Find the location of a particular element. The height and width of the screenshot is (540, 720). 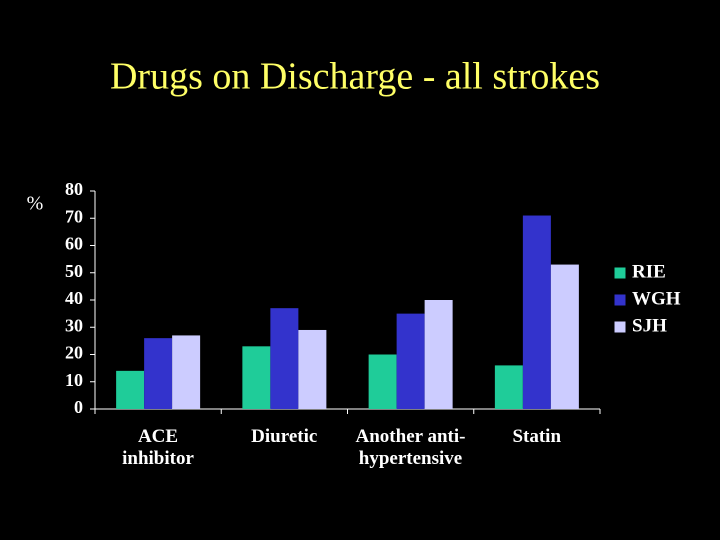

y-tick-label: 10 is located at coordinates (74, 380).